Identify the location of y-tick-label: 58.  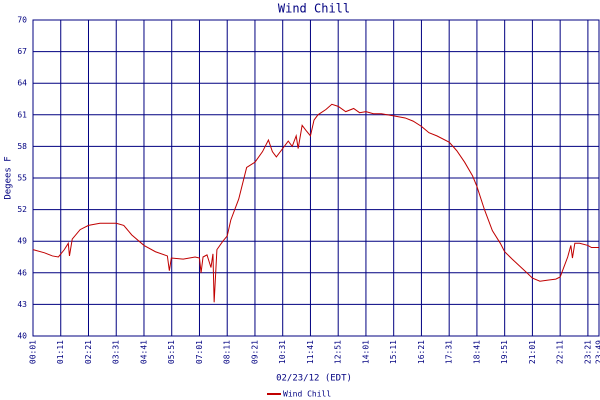
(22, 146).